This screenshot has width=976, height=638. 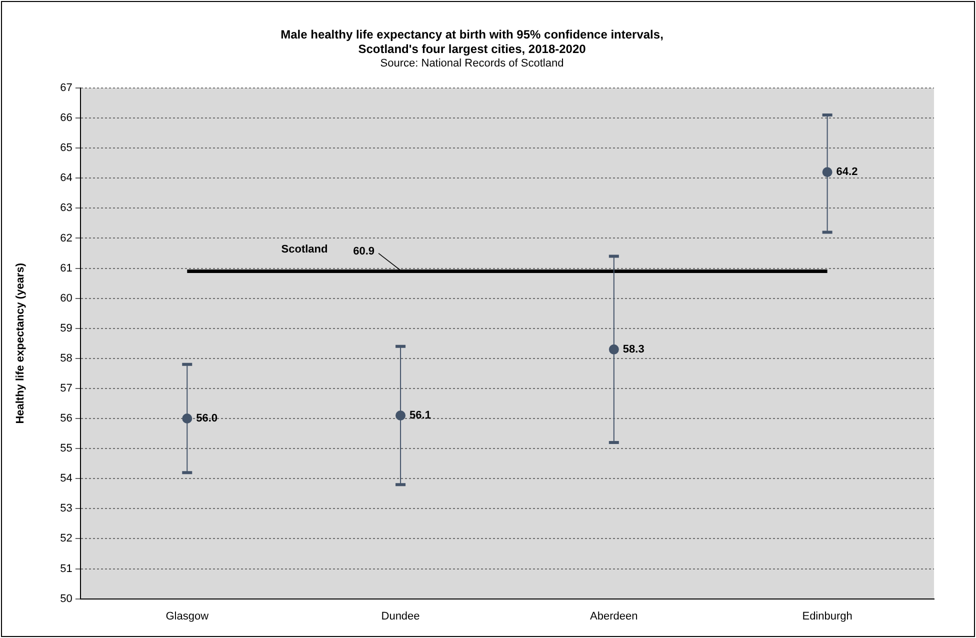 I want to click on data-label: 56.1, so click(x=420, y=416).